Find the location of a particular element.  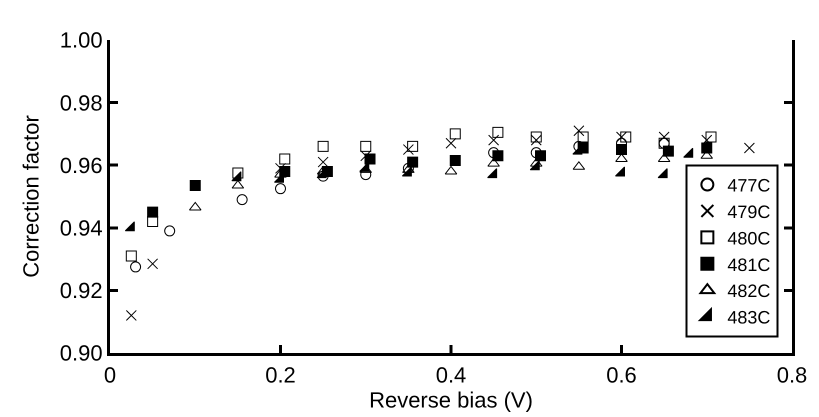

legend-label: 480C is located at coordinates (748, 238).